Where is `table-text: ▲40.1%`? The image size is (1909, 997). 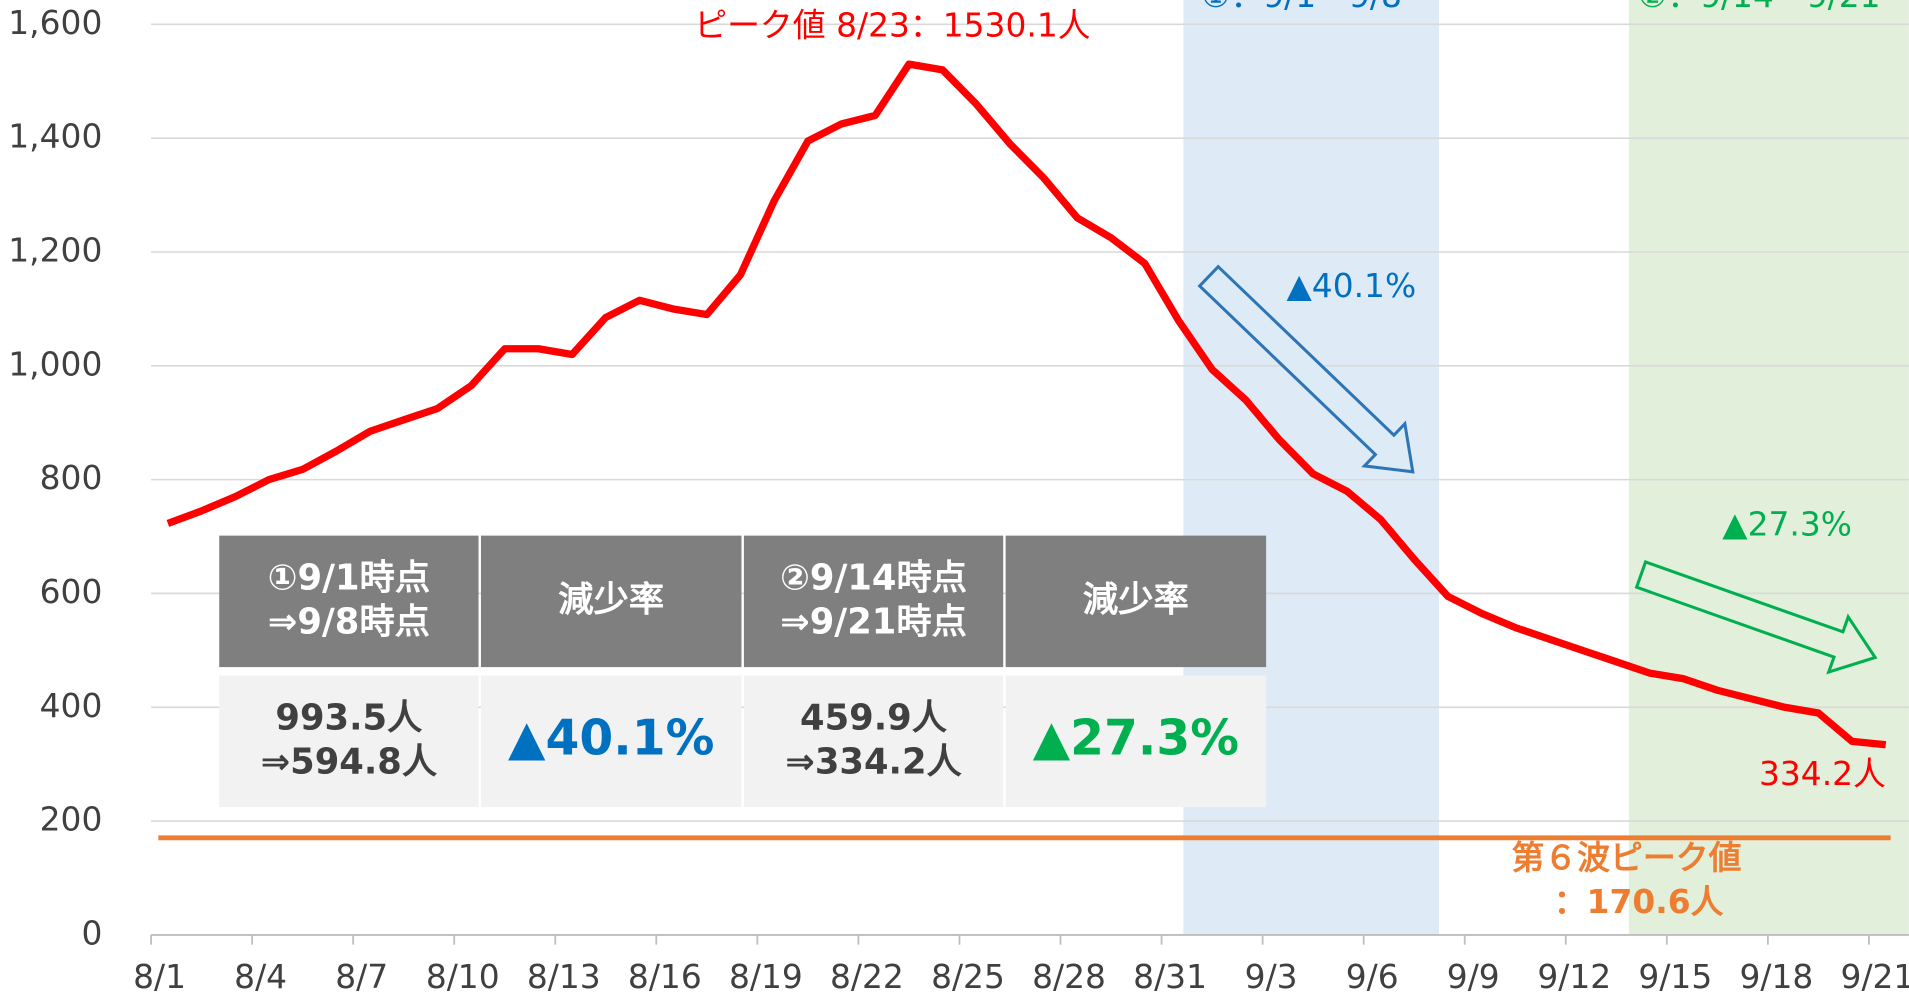 table-text: ▲40.1% is located at coordinates (611, 738).